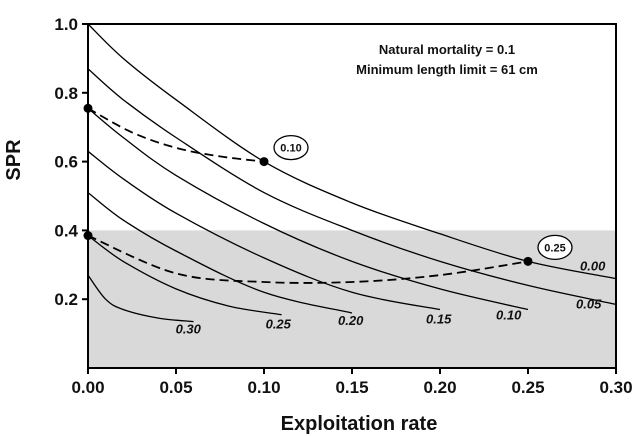  Describe the element at coordinates (351, 387) in the screenshot. I see `x-tick-label: 0.15` at that location.